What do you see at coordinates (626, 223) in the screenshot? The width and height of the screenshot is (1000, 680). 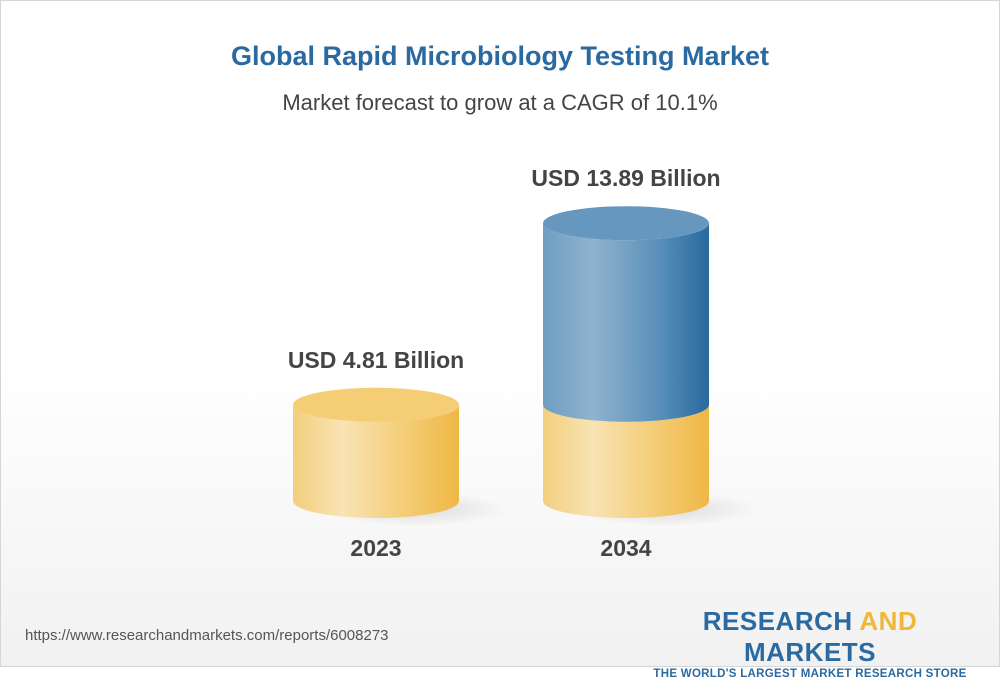 I see `cylinder-top-2034` at bounding box center [626, 223].